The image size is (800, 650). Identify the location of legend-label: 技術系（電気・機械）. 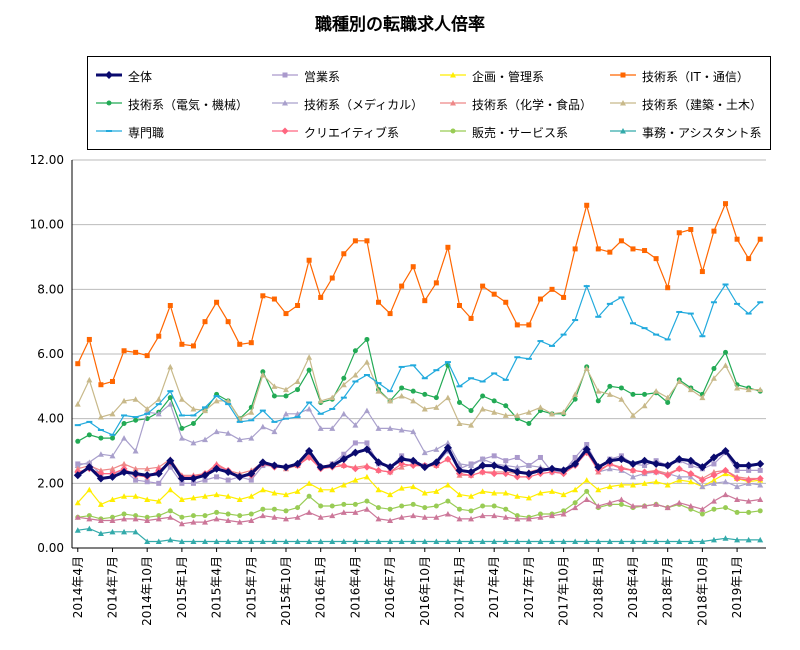
(188, 105).